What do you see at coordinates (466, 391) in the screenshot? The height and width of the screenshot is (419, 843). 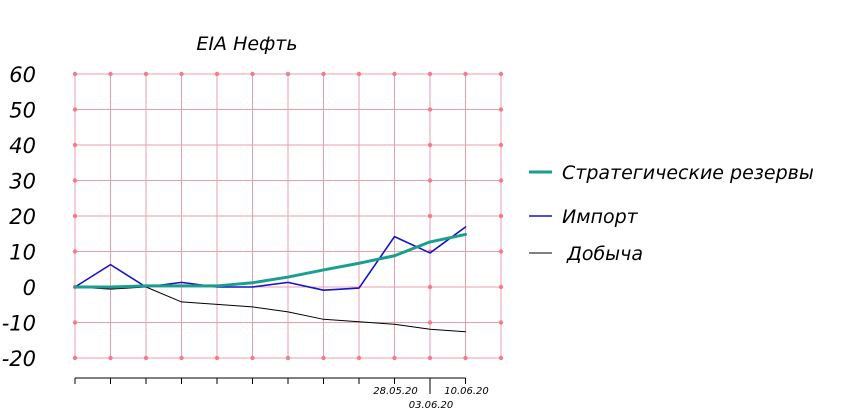 I see `x-tick-label: 10.06.20` at bounding box center [466, 391].